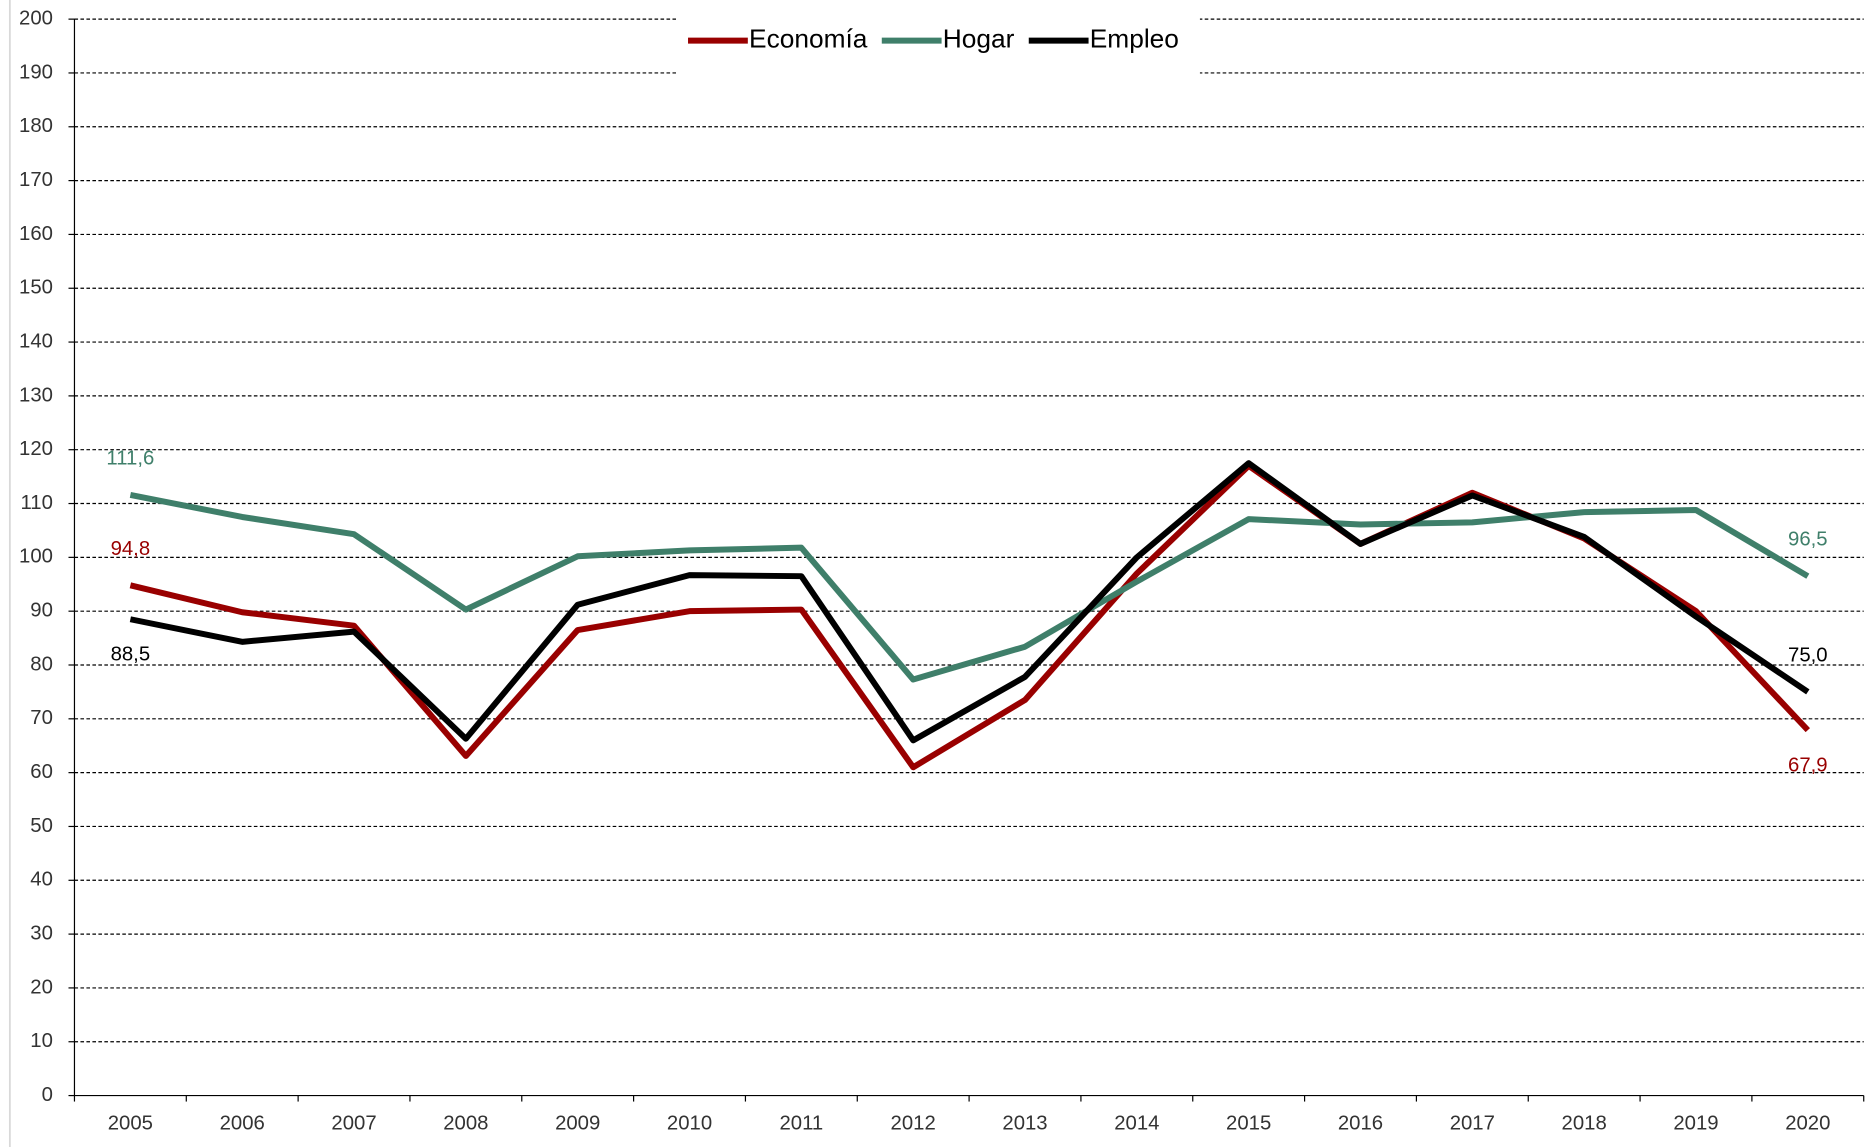 This screenshot has width=1876, height=1147. What do you see at coordinates (47, 1095) in the screenshot?
I see `y-tick-label: 0` at bounding box center [47, 1095].